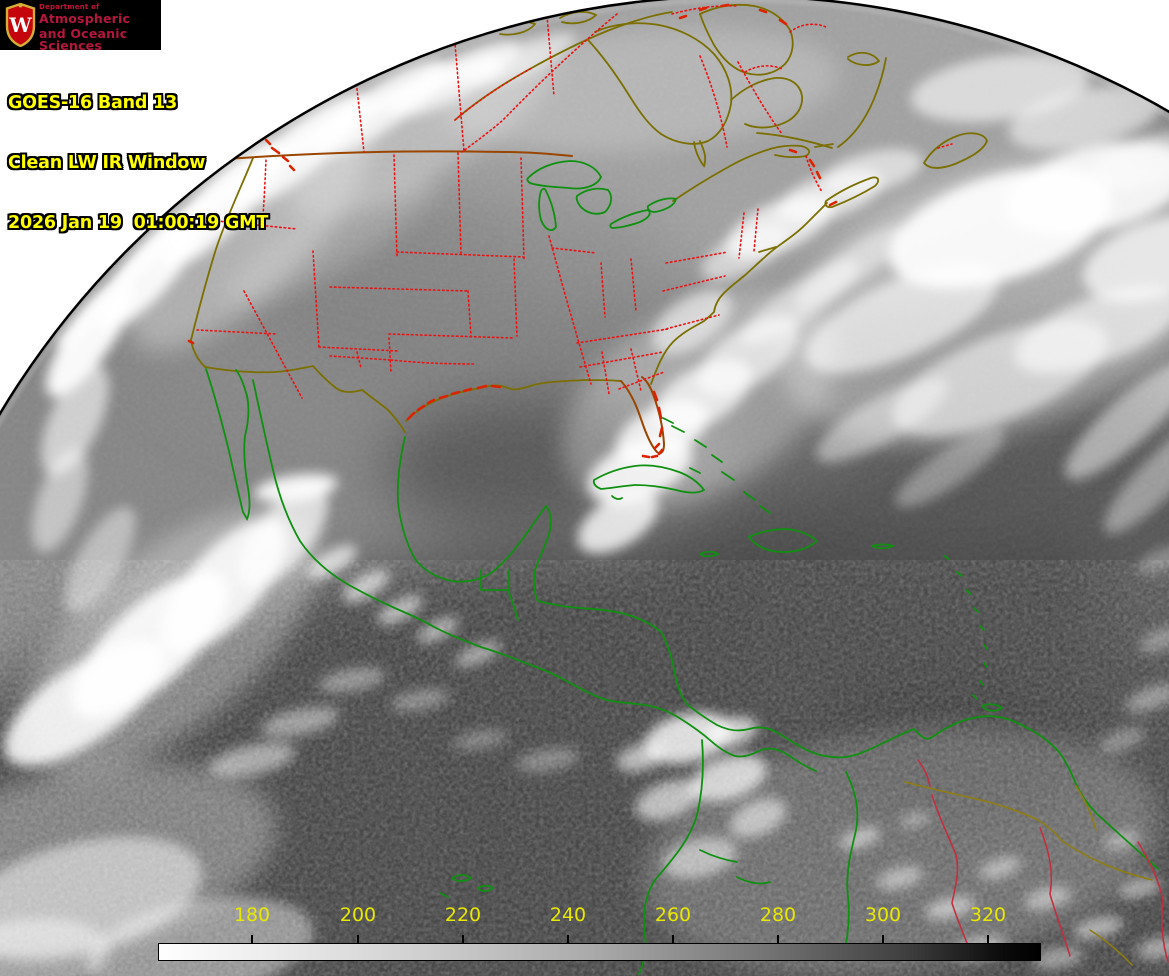  I want to click on south-america-yellow-borders, so click(1028, 873).